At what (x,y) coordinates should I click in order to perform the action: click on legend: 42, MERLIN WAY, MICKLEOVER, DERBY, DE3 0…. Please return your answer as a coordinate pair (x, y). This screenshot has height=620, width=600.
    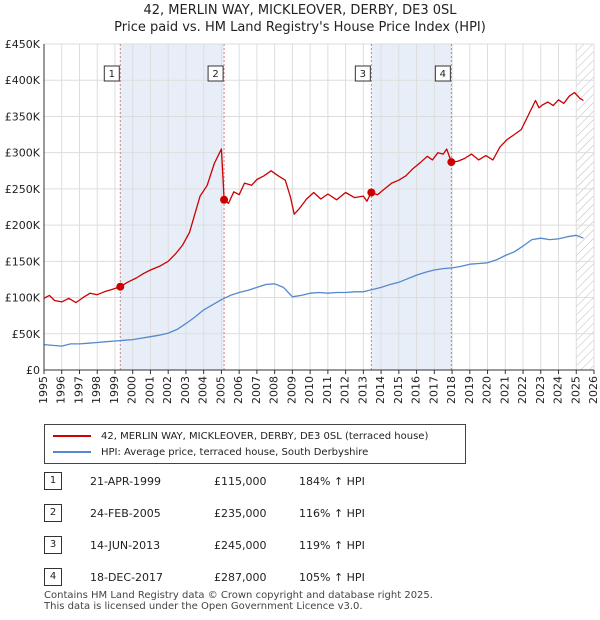
    Looking at the image, I should click on (255, 444).